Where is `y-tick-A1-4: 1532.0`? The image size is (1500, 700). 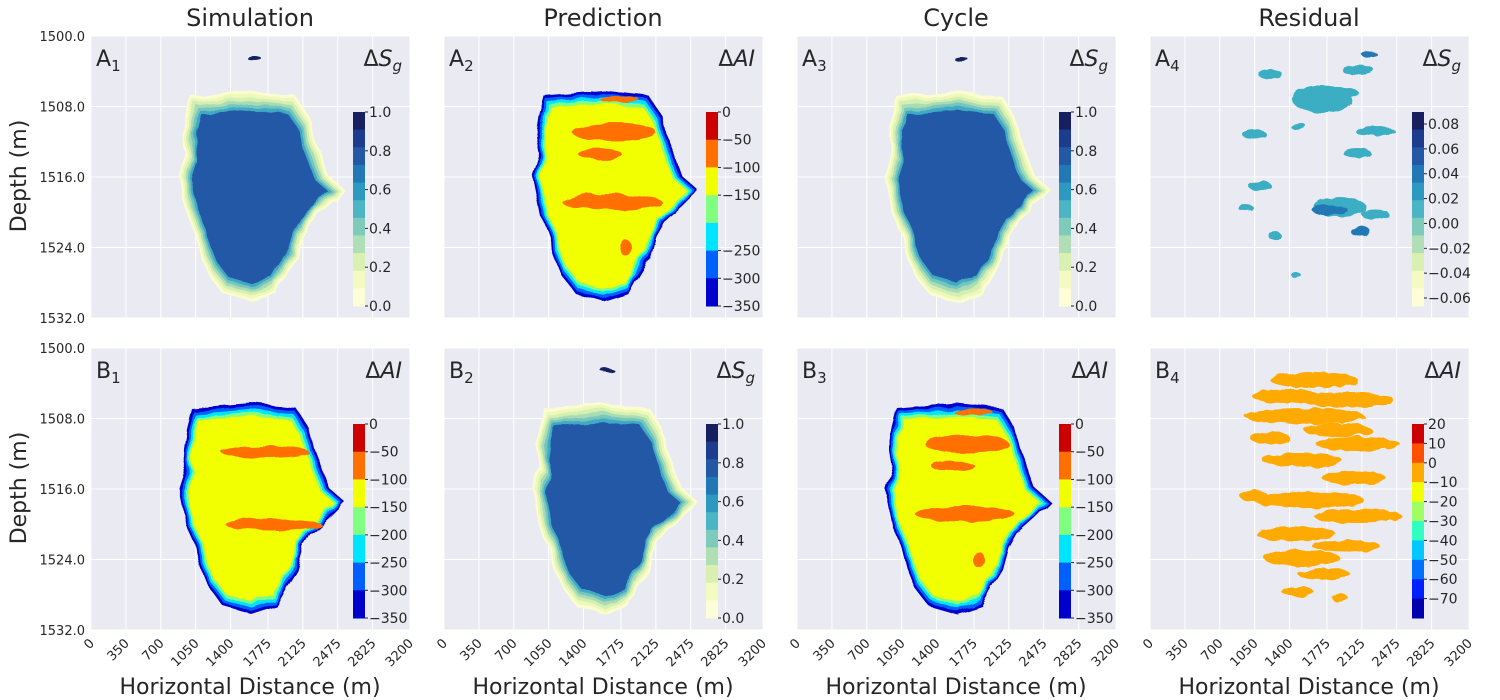 y-tick-A1-4: 1532.0 is located at coordinates (63, 319).